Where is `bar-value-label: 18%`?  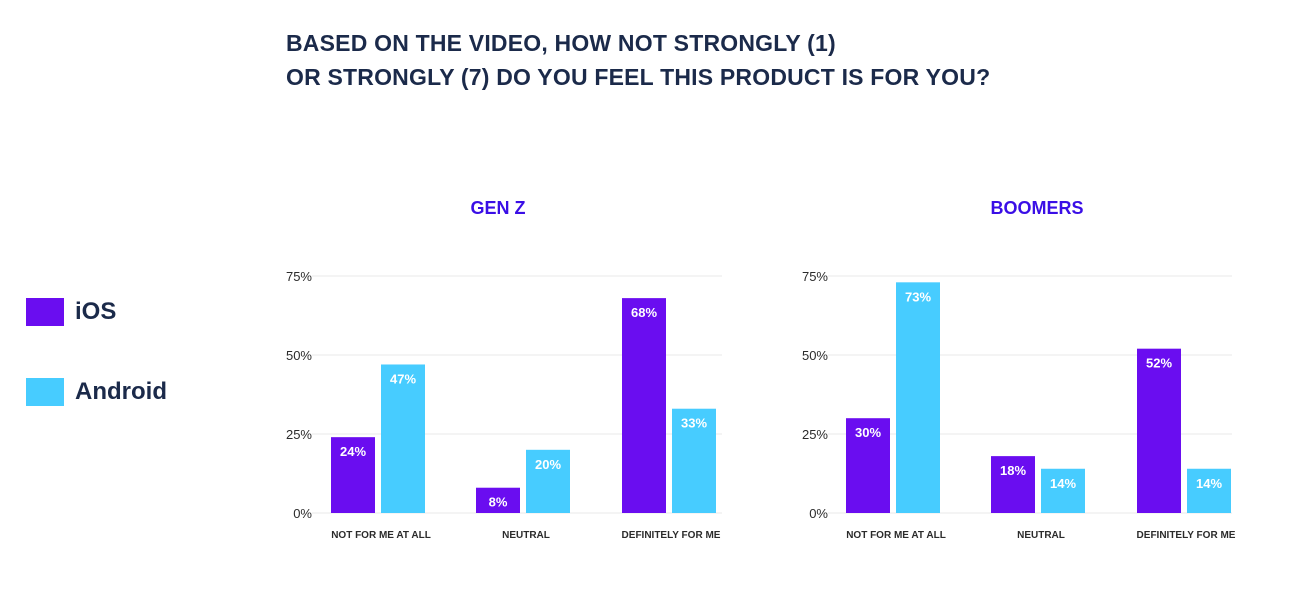
bar-value-label: 18% is located at coordinates (1013, 470).